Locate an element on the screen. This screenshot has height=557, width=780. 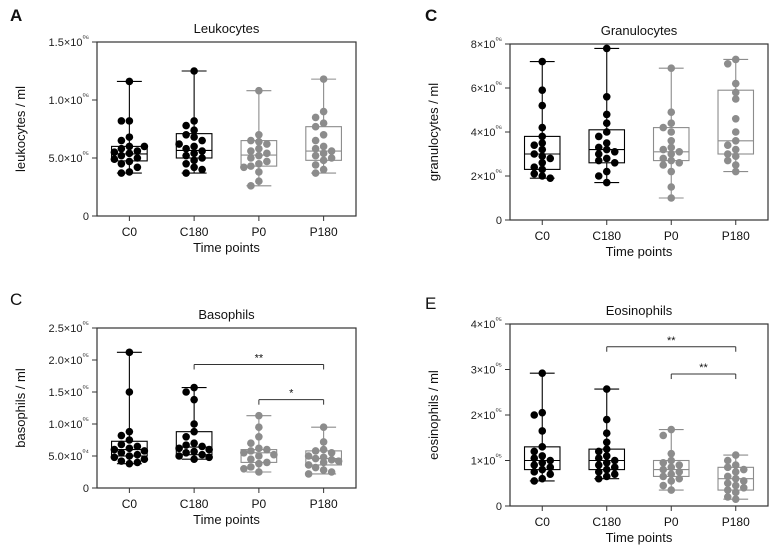
basophils-xtick-label-p0: P0 is located at coordinates (259, 504).